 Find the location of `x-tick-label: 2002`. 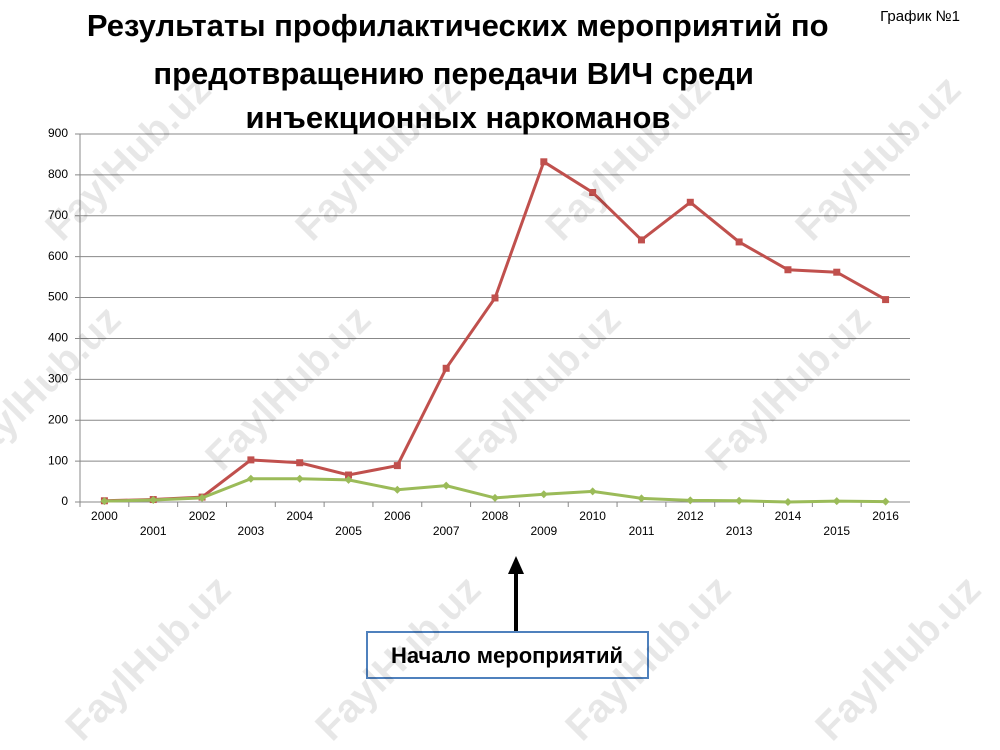

x-tick-label: 2002 is located at coordinates (202, 516).